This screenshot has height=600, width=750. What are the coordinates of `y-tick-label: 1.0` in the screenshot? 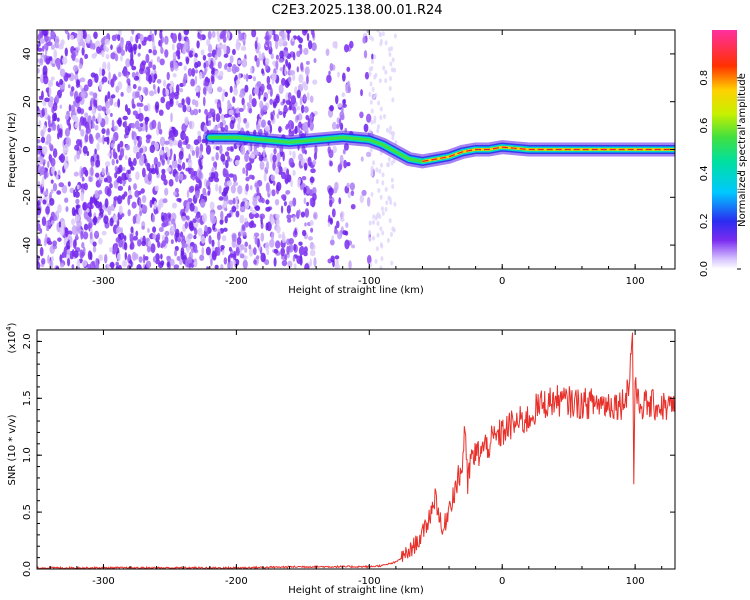 It's located at (27, 455).